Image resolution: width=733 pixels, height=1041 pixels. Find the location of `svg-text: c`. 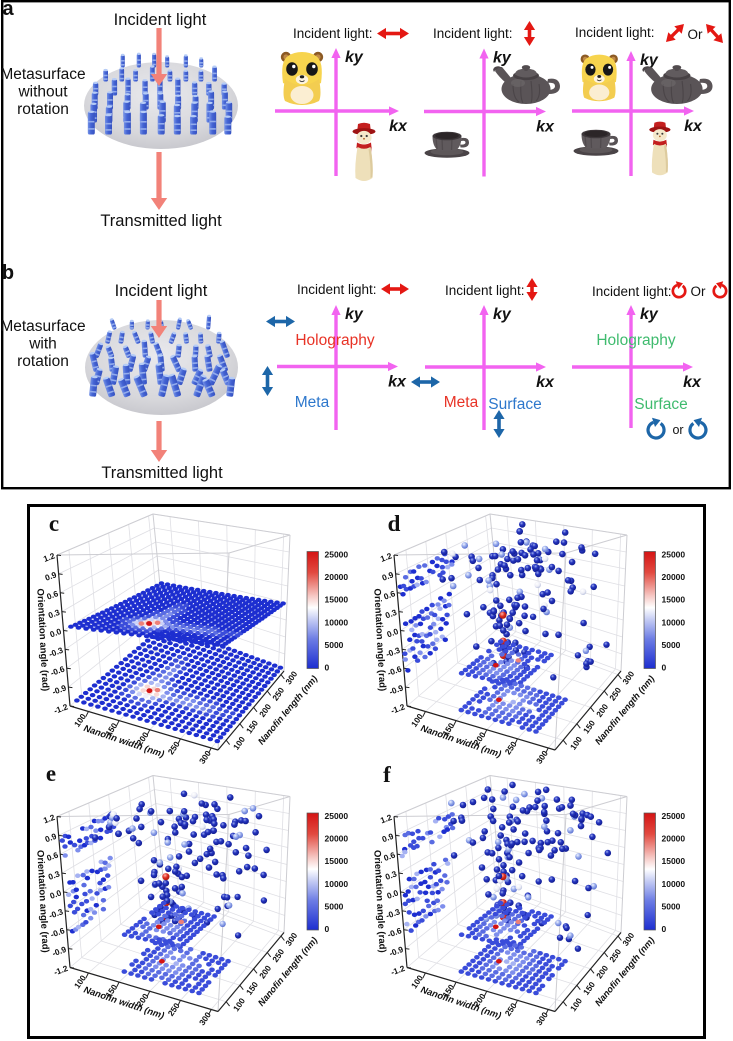

svg-text: c is located at coordinates (54, 523).